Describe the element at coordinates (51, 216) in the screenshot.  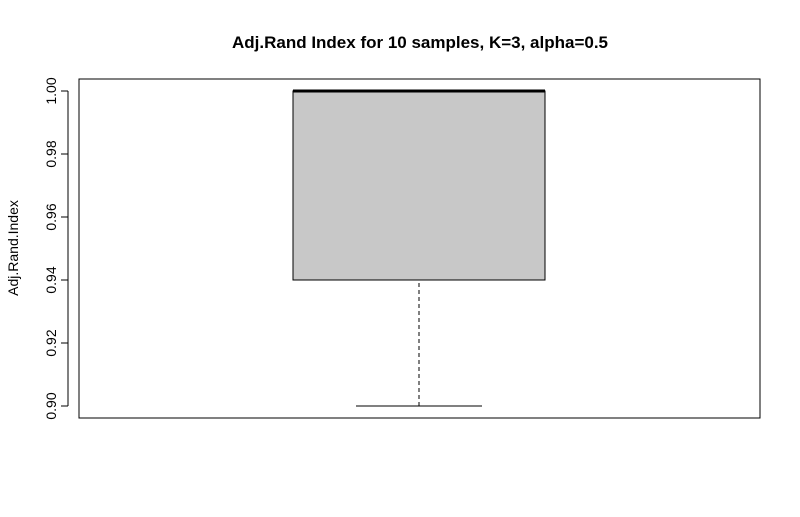
I see `y-tick-label: 0.96` at that location.